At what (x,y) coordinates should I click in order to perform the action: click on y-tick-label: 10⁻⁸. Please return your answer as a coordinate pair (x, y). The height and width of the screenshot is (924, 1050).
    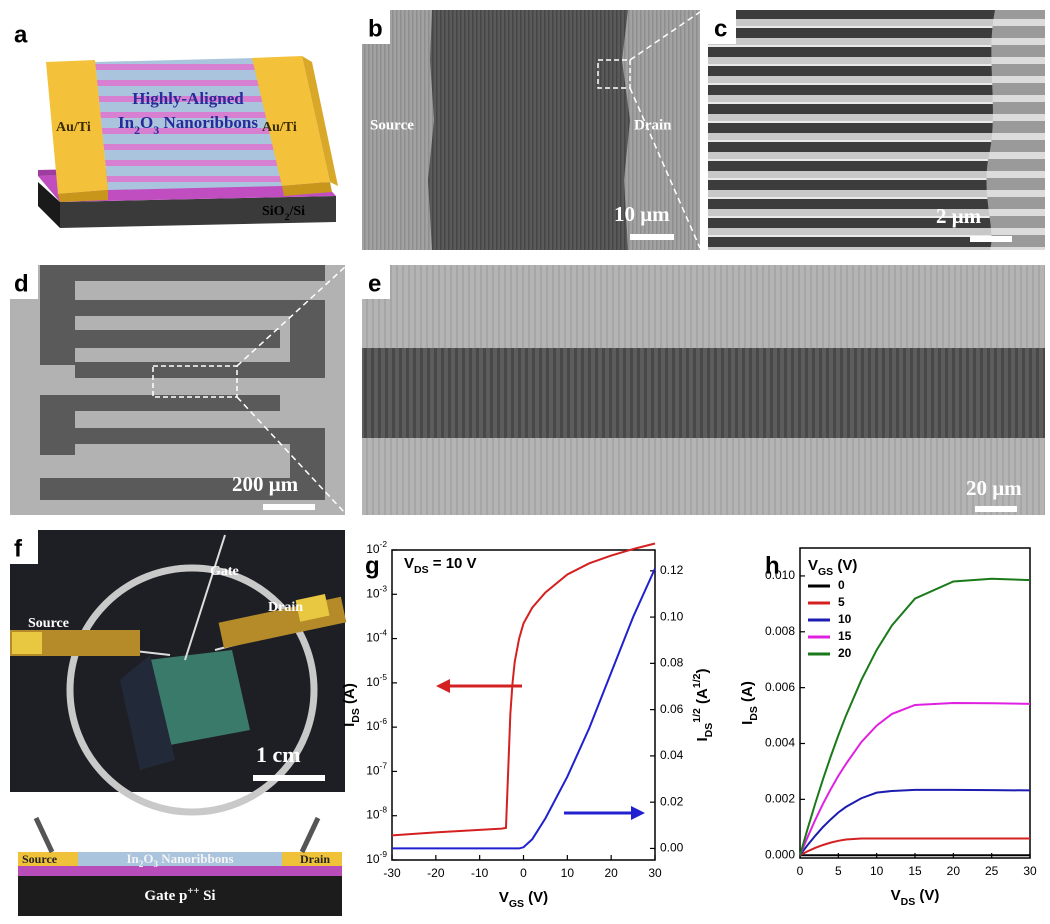
    Looking at the image, I should click on (376, 813).